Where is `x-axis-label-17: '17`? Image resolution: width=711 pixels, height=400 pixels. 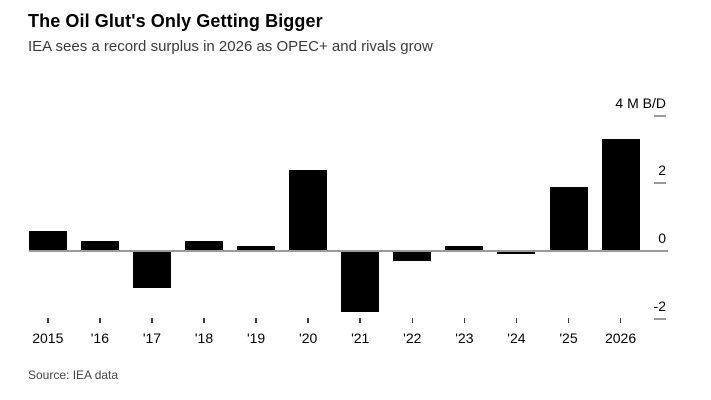
x-axis-label-17: '17 is located at coordinates (152, 338).